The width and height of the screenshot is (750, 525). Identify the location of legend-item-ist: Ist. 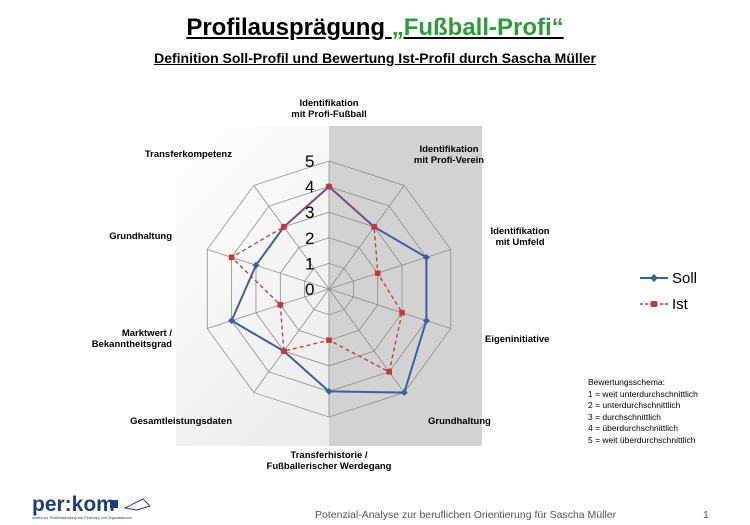
(668, 304).